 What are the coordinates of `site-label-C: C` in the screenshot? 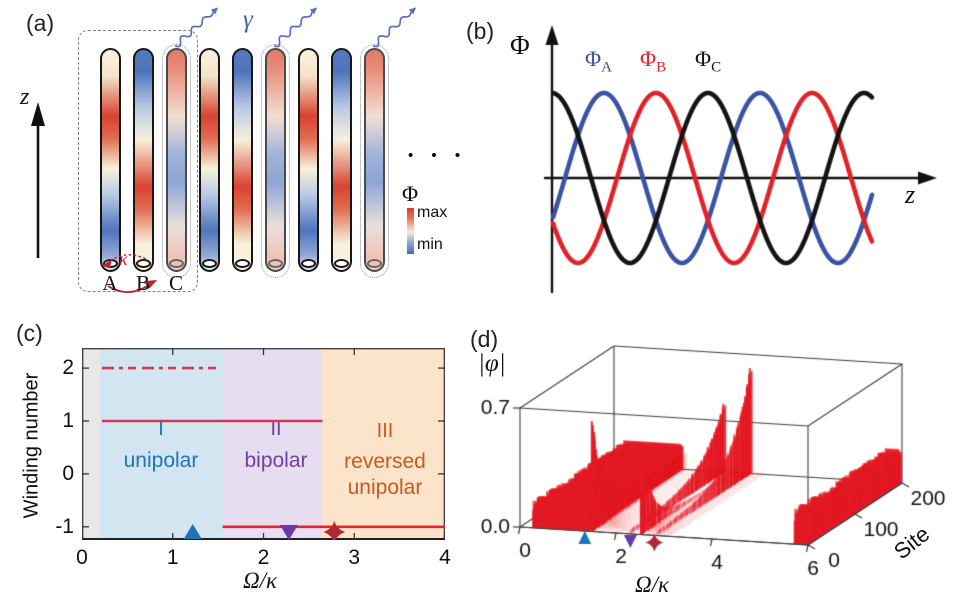 It's located at (175, 283).